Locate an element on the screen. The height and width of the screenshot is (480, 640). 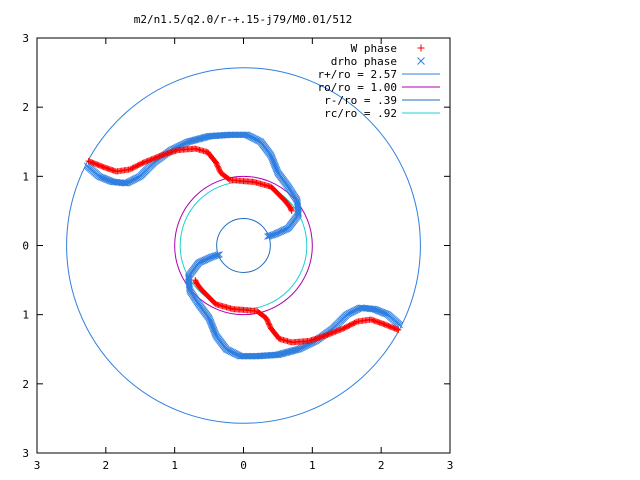
legend-label: ro/ro = 1.00 is located at coordinates (357, 87).